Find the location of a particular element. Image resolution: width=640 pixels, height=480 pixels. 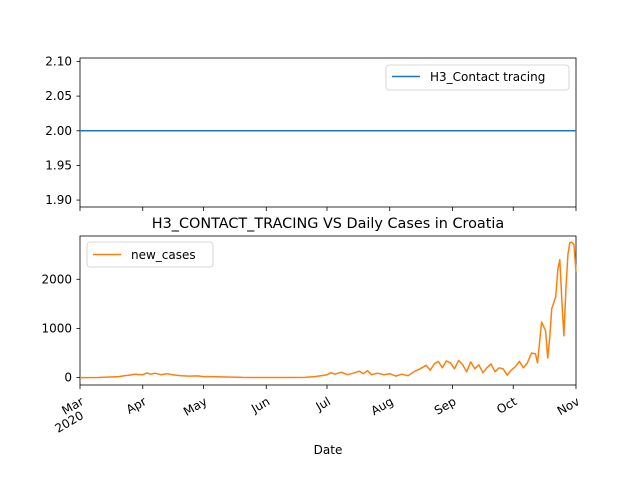

x-axis-label: Date is located at coordinates (328, 450).